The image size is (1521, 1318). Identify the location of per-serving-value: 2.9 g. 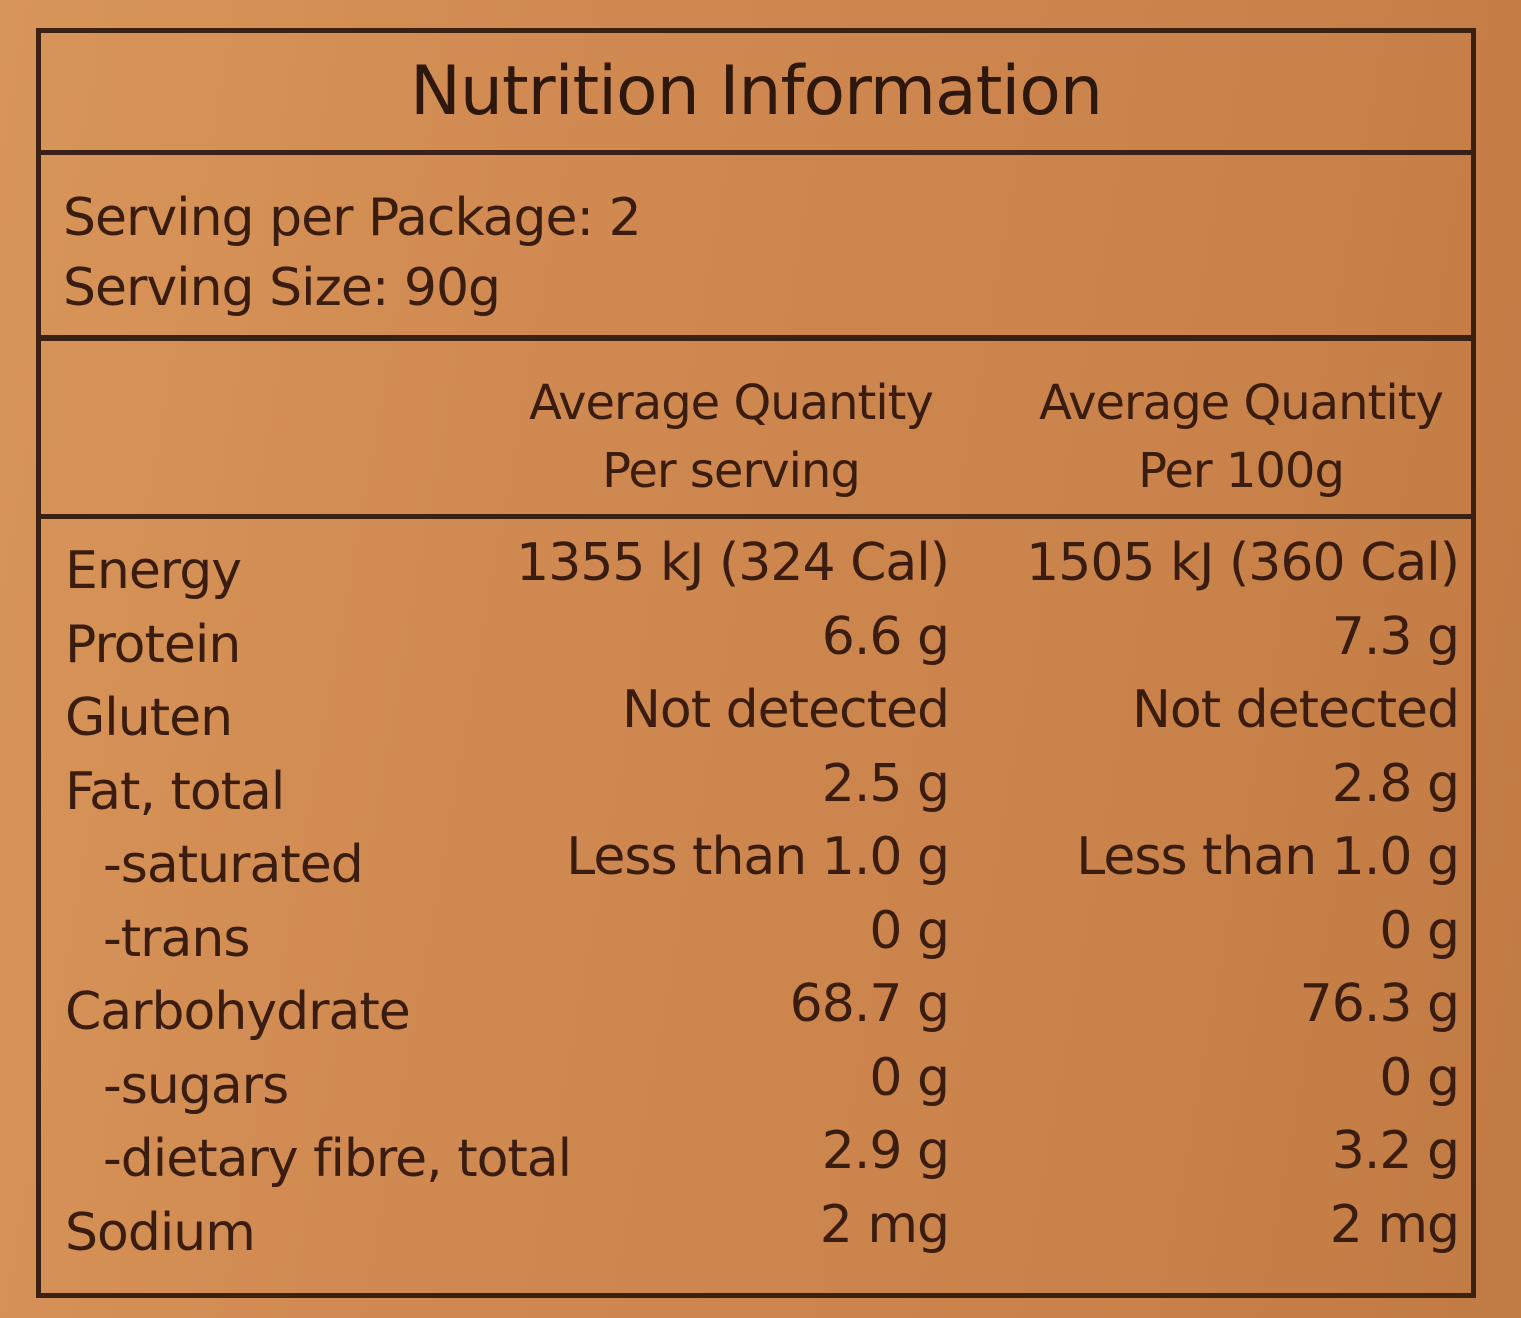
(885, 1151).